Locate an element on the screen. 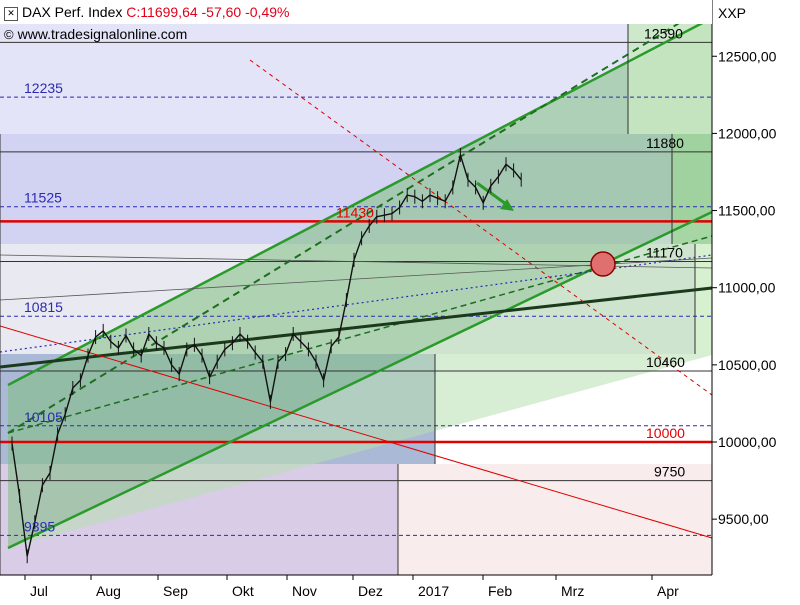 This screenshot has height=605, width=800. header-band is located at coordinates (356, 12).